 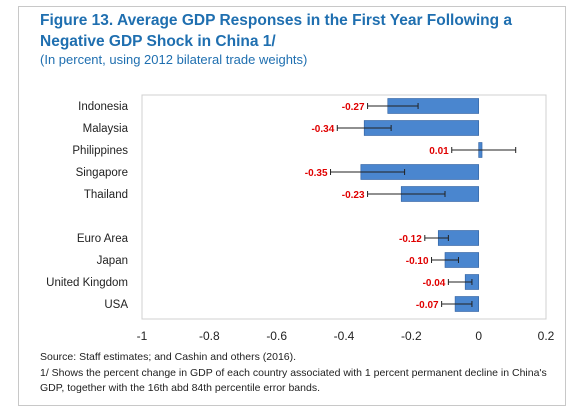 I want to click on category-label: United Kingdom, so click(x=87, y=283).